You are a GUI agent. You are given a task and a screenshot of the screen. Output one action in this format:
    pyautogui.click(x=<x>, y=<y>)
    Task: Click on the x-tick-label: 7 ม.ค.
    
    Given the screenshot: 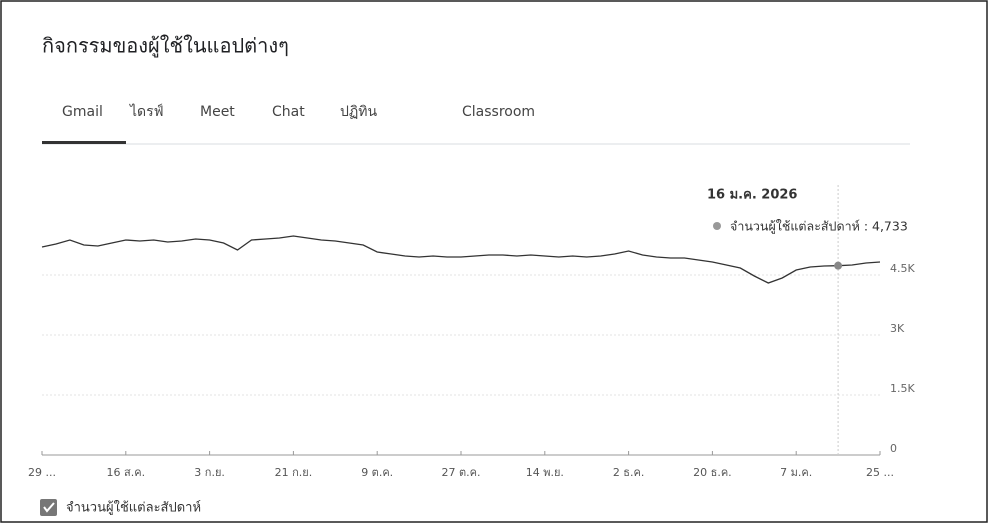 What is the action you would take?
    pyautogui.click(x=796, y=472)
    